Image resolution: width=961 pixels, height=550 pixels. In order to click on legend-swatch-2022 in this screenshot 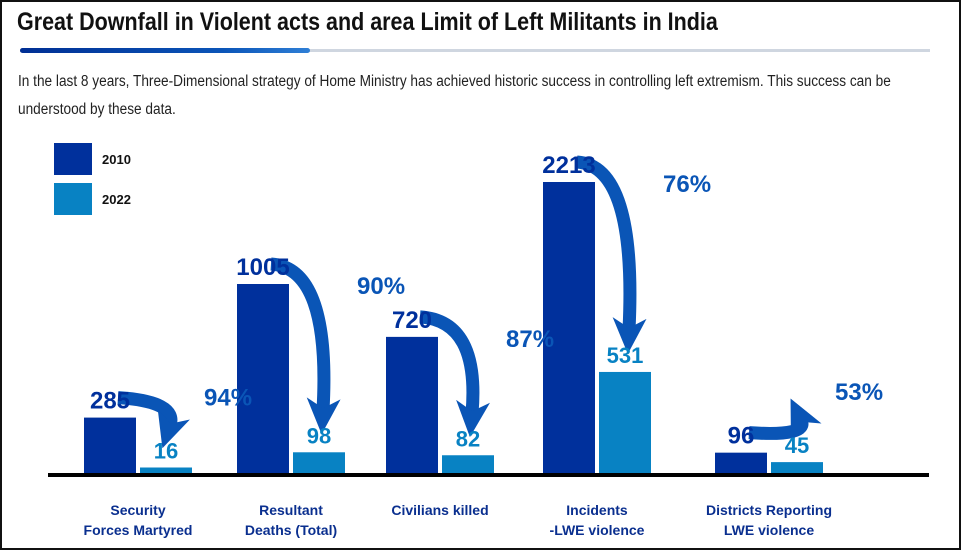, I will do `click(73, 199)`.